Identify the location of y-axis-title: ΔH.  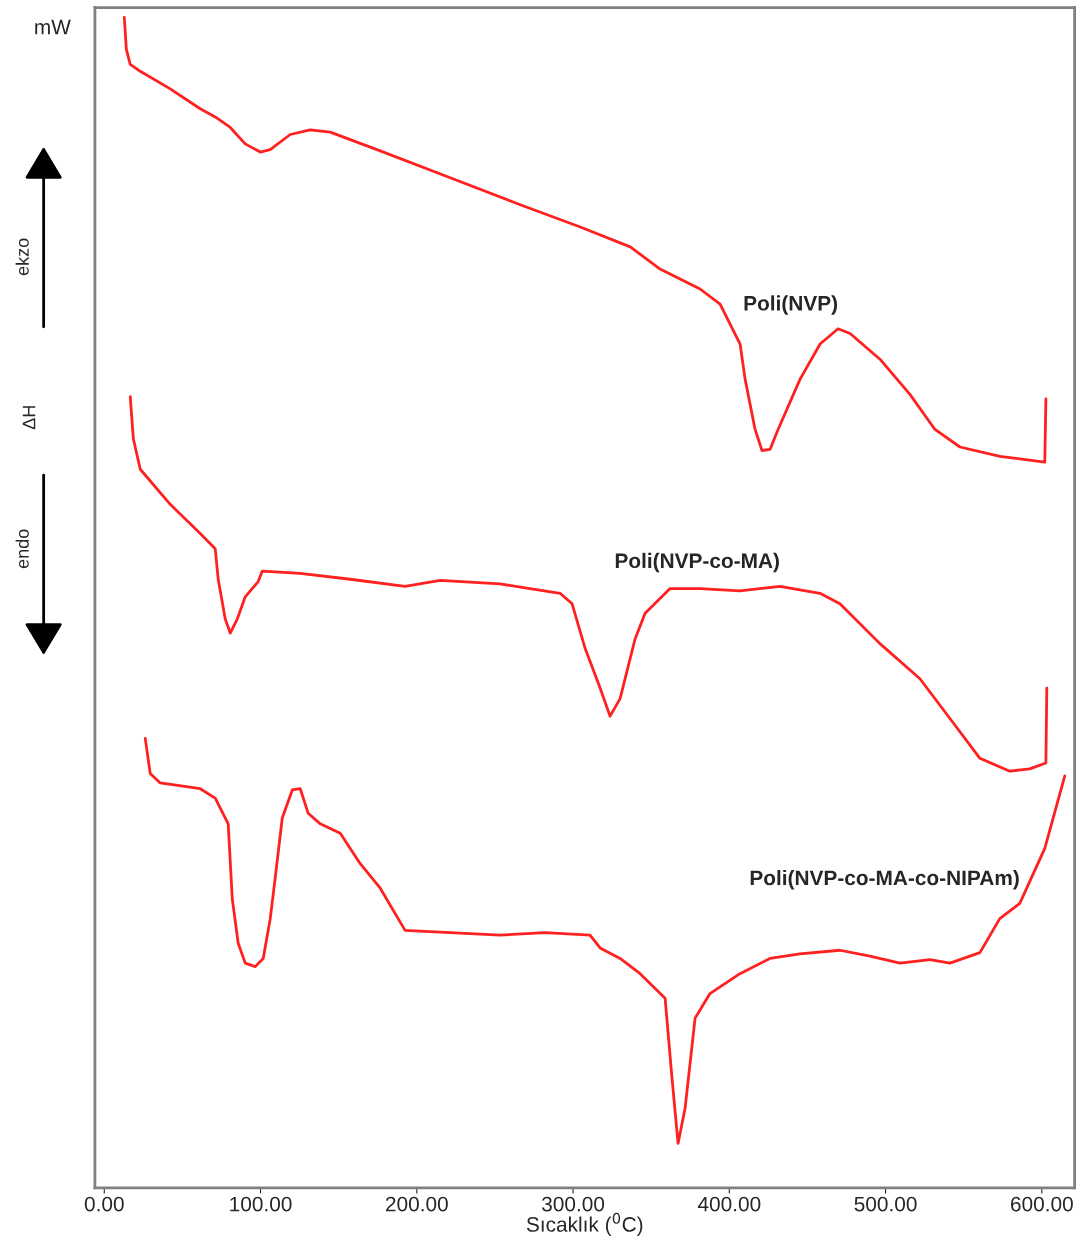
(29, 418).